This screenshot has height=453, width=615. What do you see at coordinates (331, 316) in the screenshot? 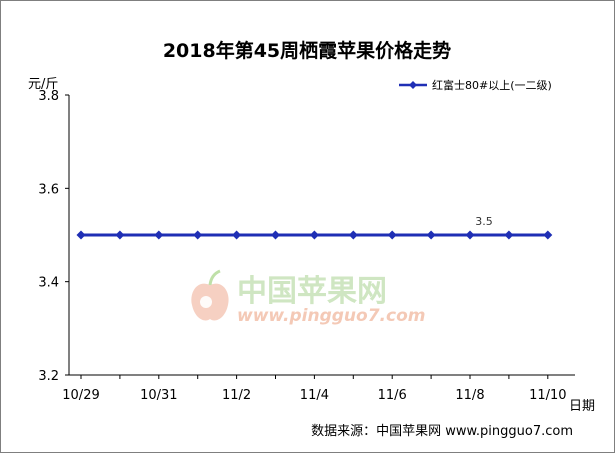
I see `watermark-url: www.pingguo7.com` at bounding box center [331, 316].